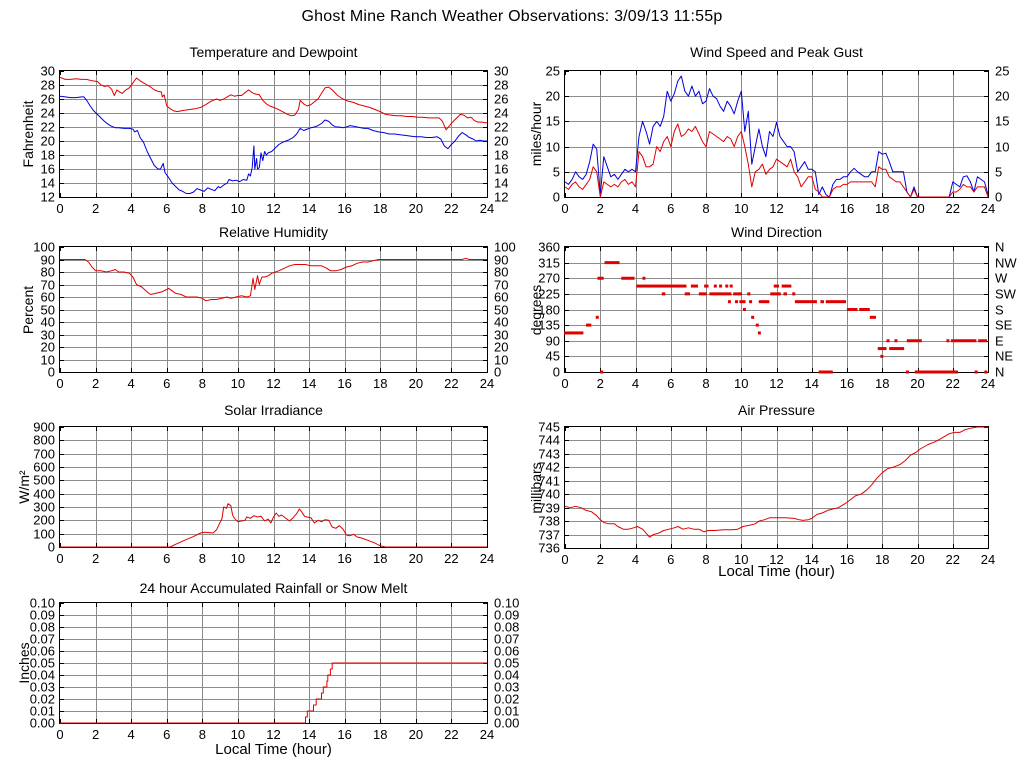  What do you see at coordinates (549, 440) in the screenshot?
I see `y-tick-label: 744` at bounding box center [549, 440].